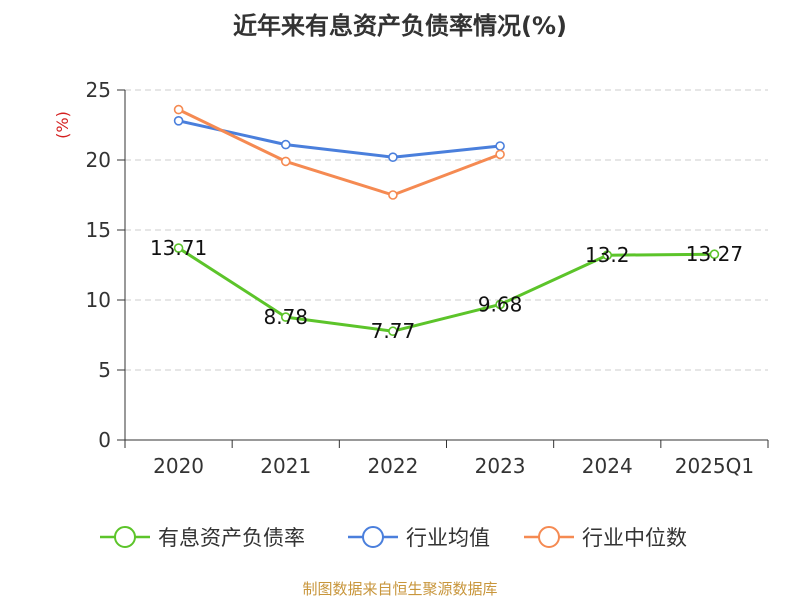 The image size is (800, 600). I want to click on x-tick-label: 2020, so click(178, 466).